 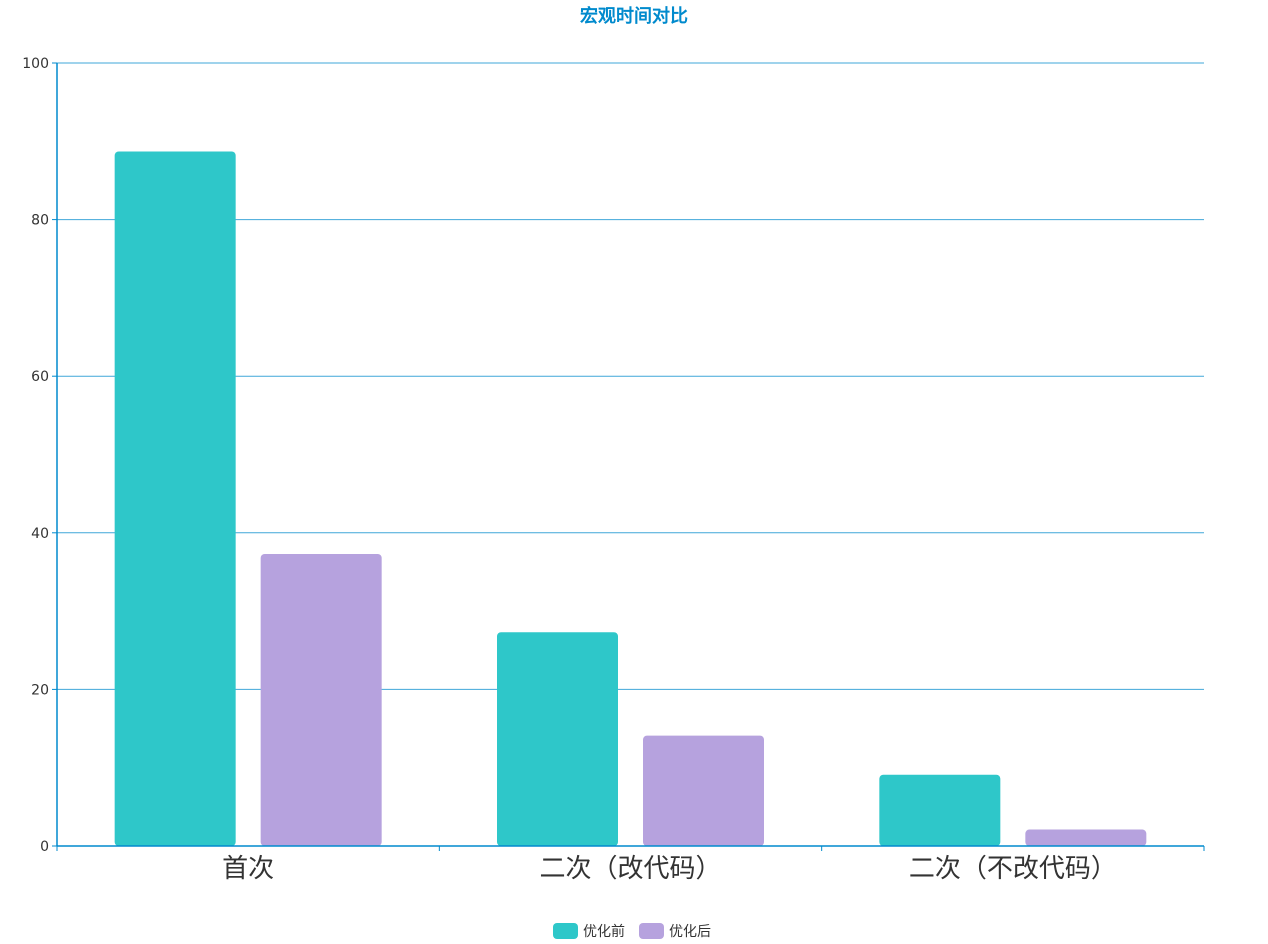 I want to click on y-axis-ticks: 0 20 40 60 80 100, so click(x=39, y=455).